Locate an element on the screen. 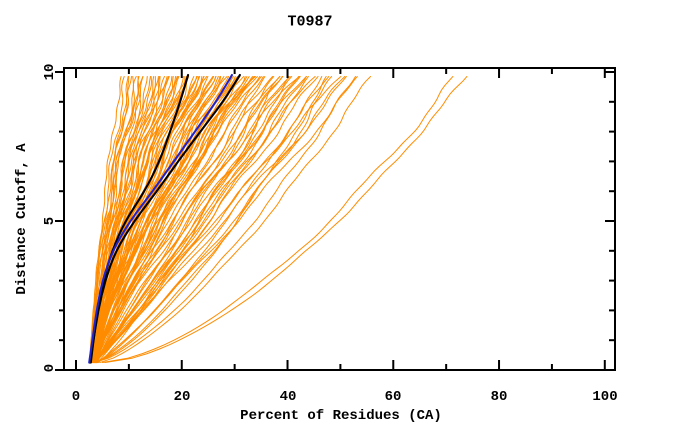  y-tick-label-0: 0 is located at coordinates (50, 368).